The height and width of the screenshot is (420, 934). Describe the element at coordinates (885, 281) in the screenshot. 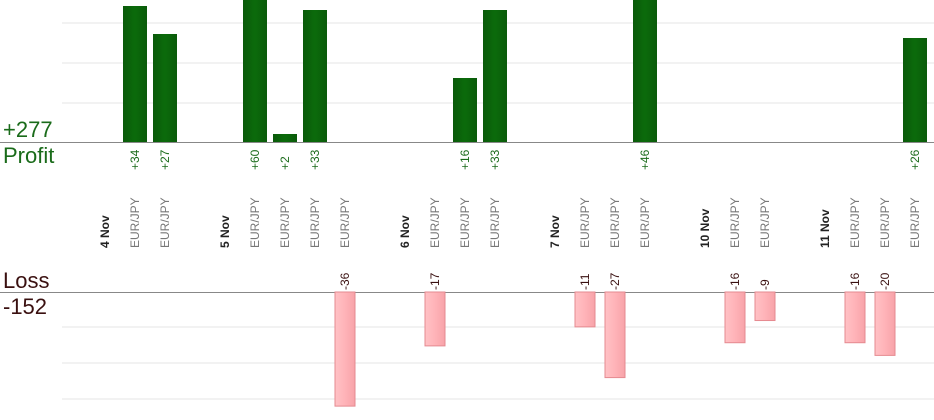

I see `loss-value-label: -20` at that location.